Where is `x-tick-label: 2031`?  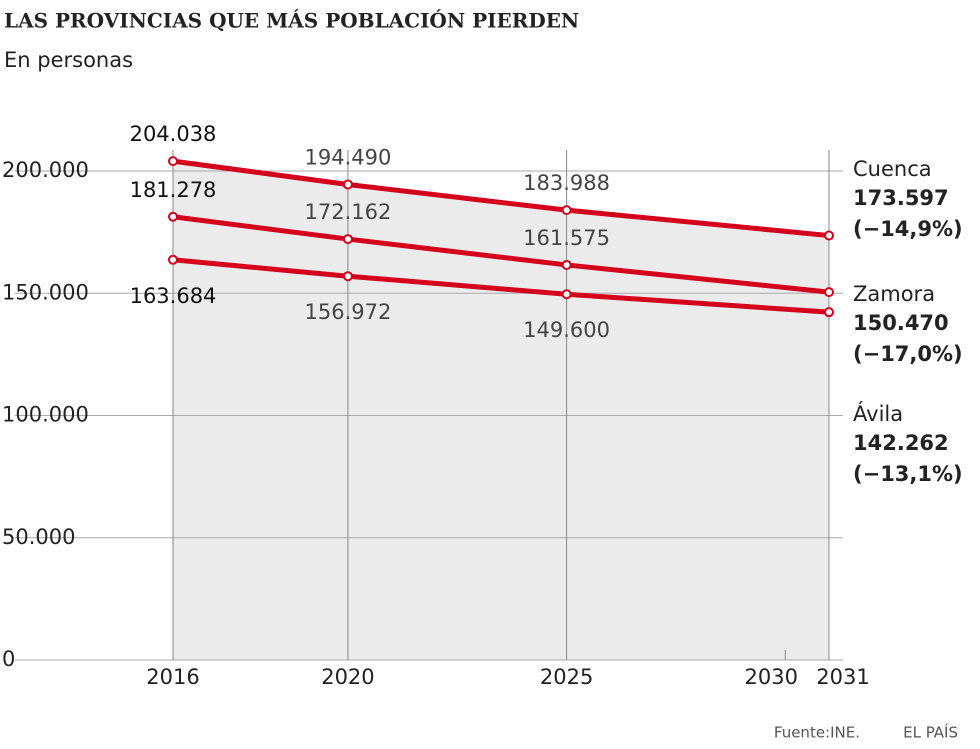 x-tick-label: 2031 is located at coordinates (842, 677).